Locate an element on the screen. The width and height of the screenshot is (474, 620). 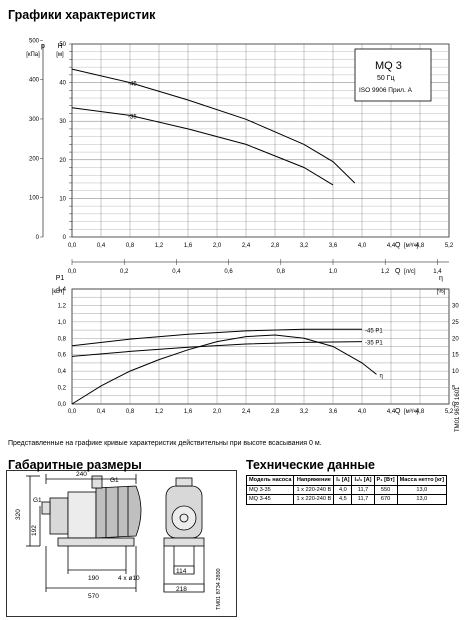
q-ls-tick-label: 0,8 is located at coordinates (281, 272).